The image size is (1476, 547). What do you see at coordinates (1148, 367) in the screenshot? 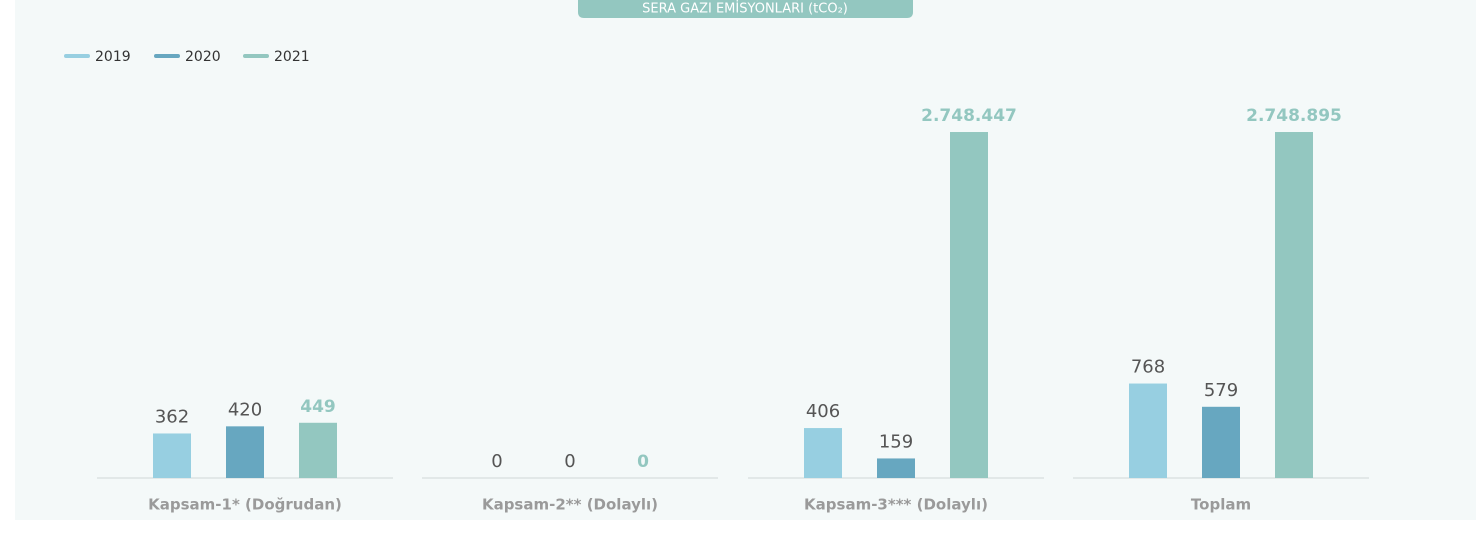
I see `value-label: 768` at bounding box center [1148, 367].